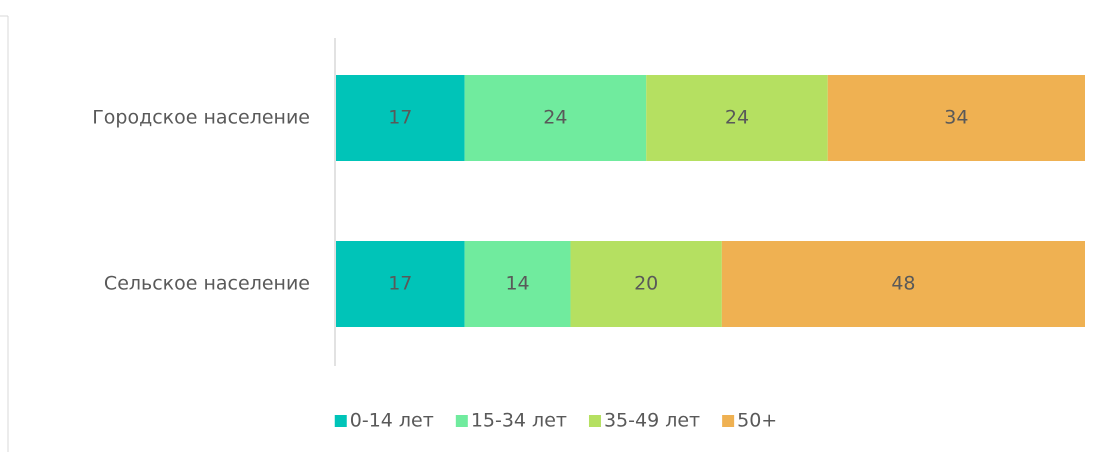 This screenshot has width=1112, height=452. What do you see at coordinates (392, 421) in the screenshot?
I see `legend-label: 0-14 лет` at bounding box center [392, 421].